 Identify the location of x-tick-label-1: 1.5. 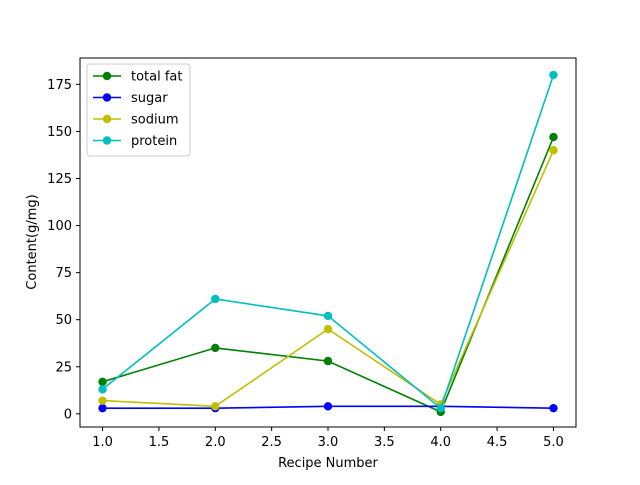
(159, 442).